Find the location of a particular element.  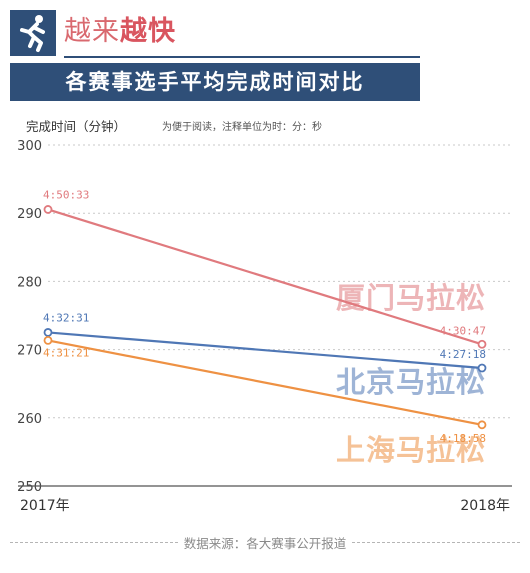

runner-icon is located at coordinates (33, 33).